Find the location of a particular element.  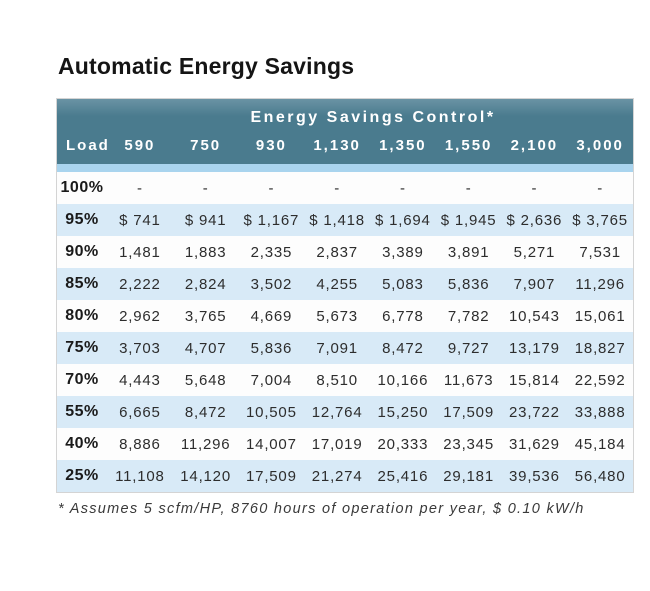

value-cell: 3,891 is located at coordinates (468, 252).